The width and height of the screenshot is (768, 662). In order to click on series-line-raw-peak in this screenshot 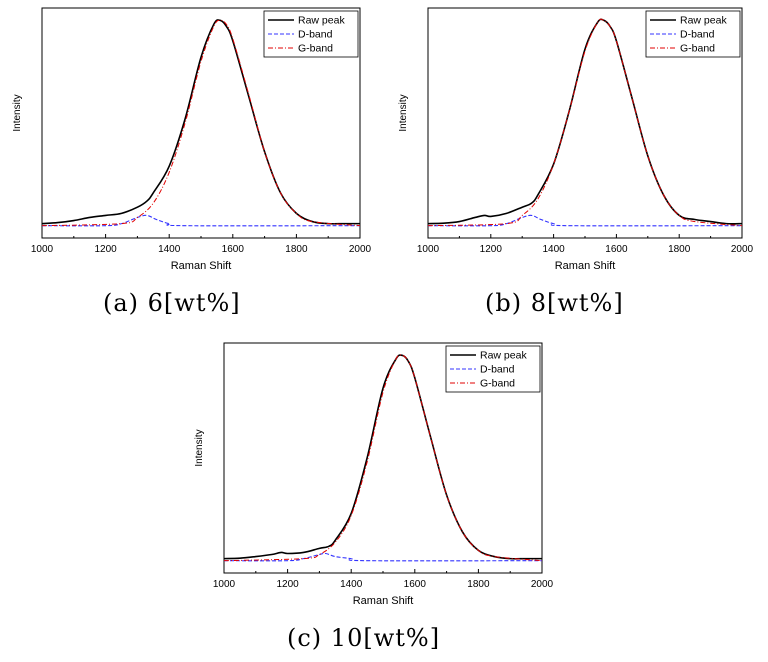, I will do `click(201, 122)`.